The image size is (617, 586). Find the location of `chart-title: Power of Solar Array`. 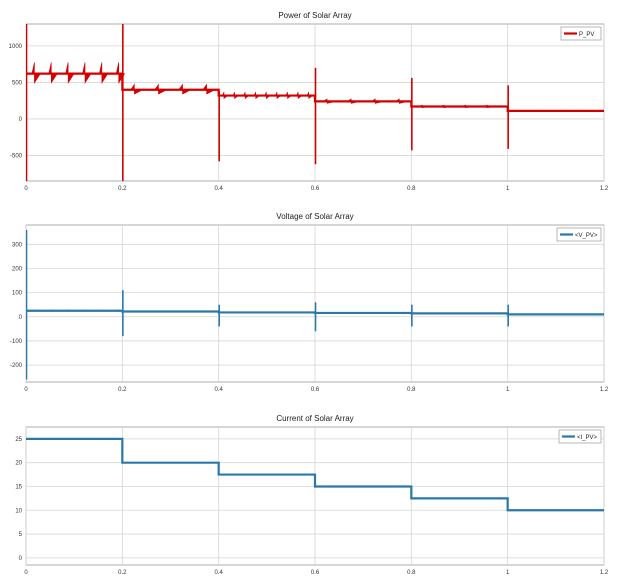

chart-title: Power of Solar Array is located at coordinates (314, 15).